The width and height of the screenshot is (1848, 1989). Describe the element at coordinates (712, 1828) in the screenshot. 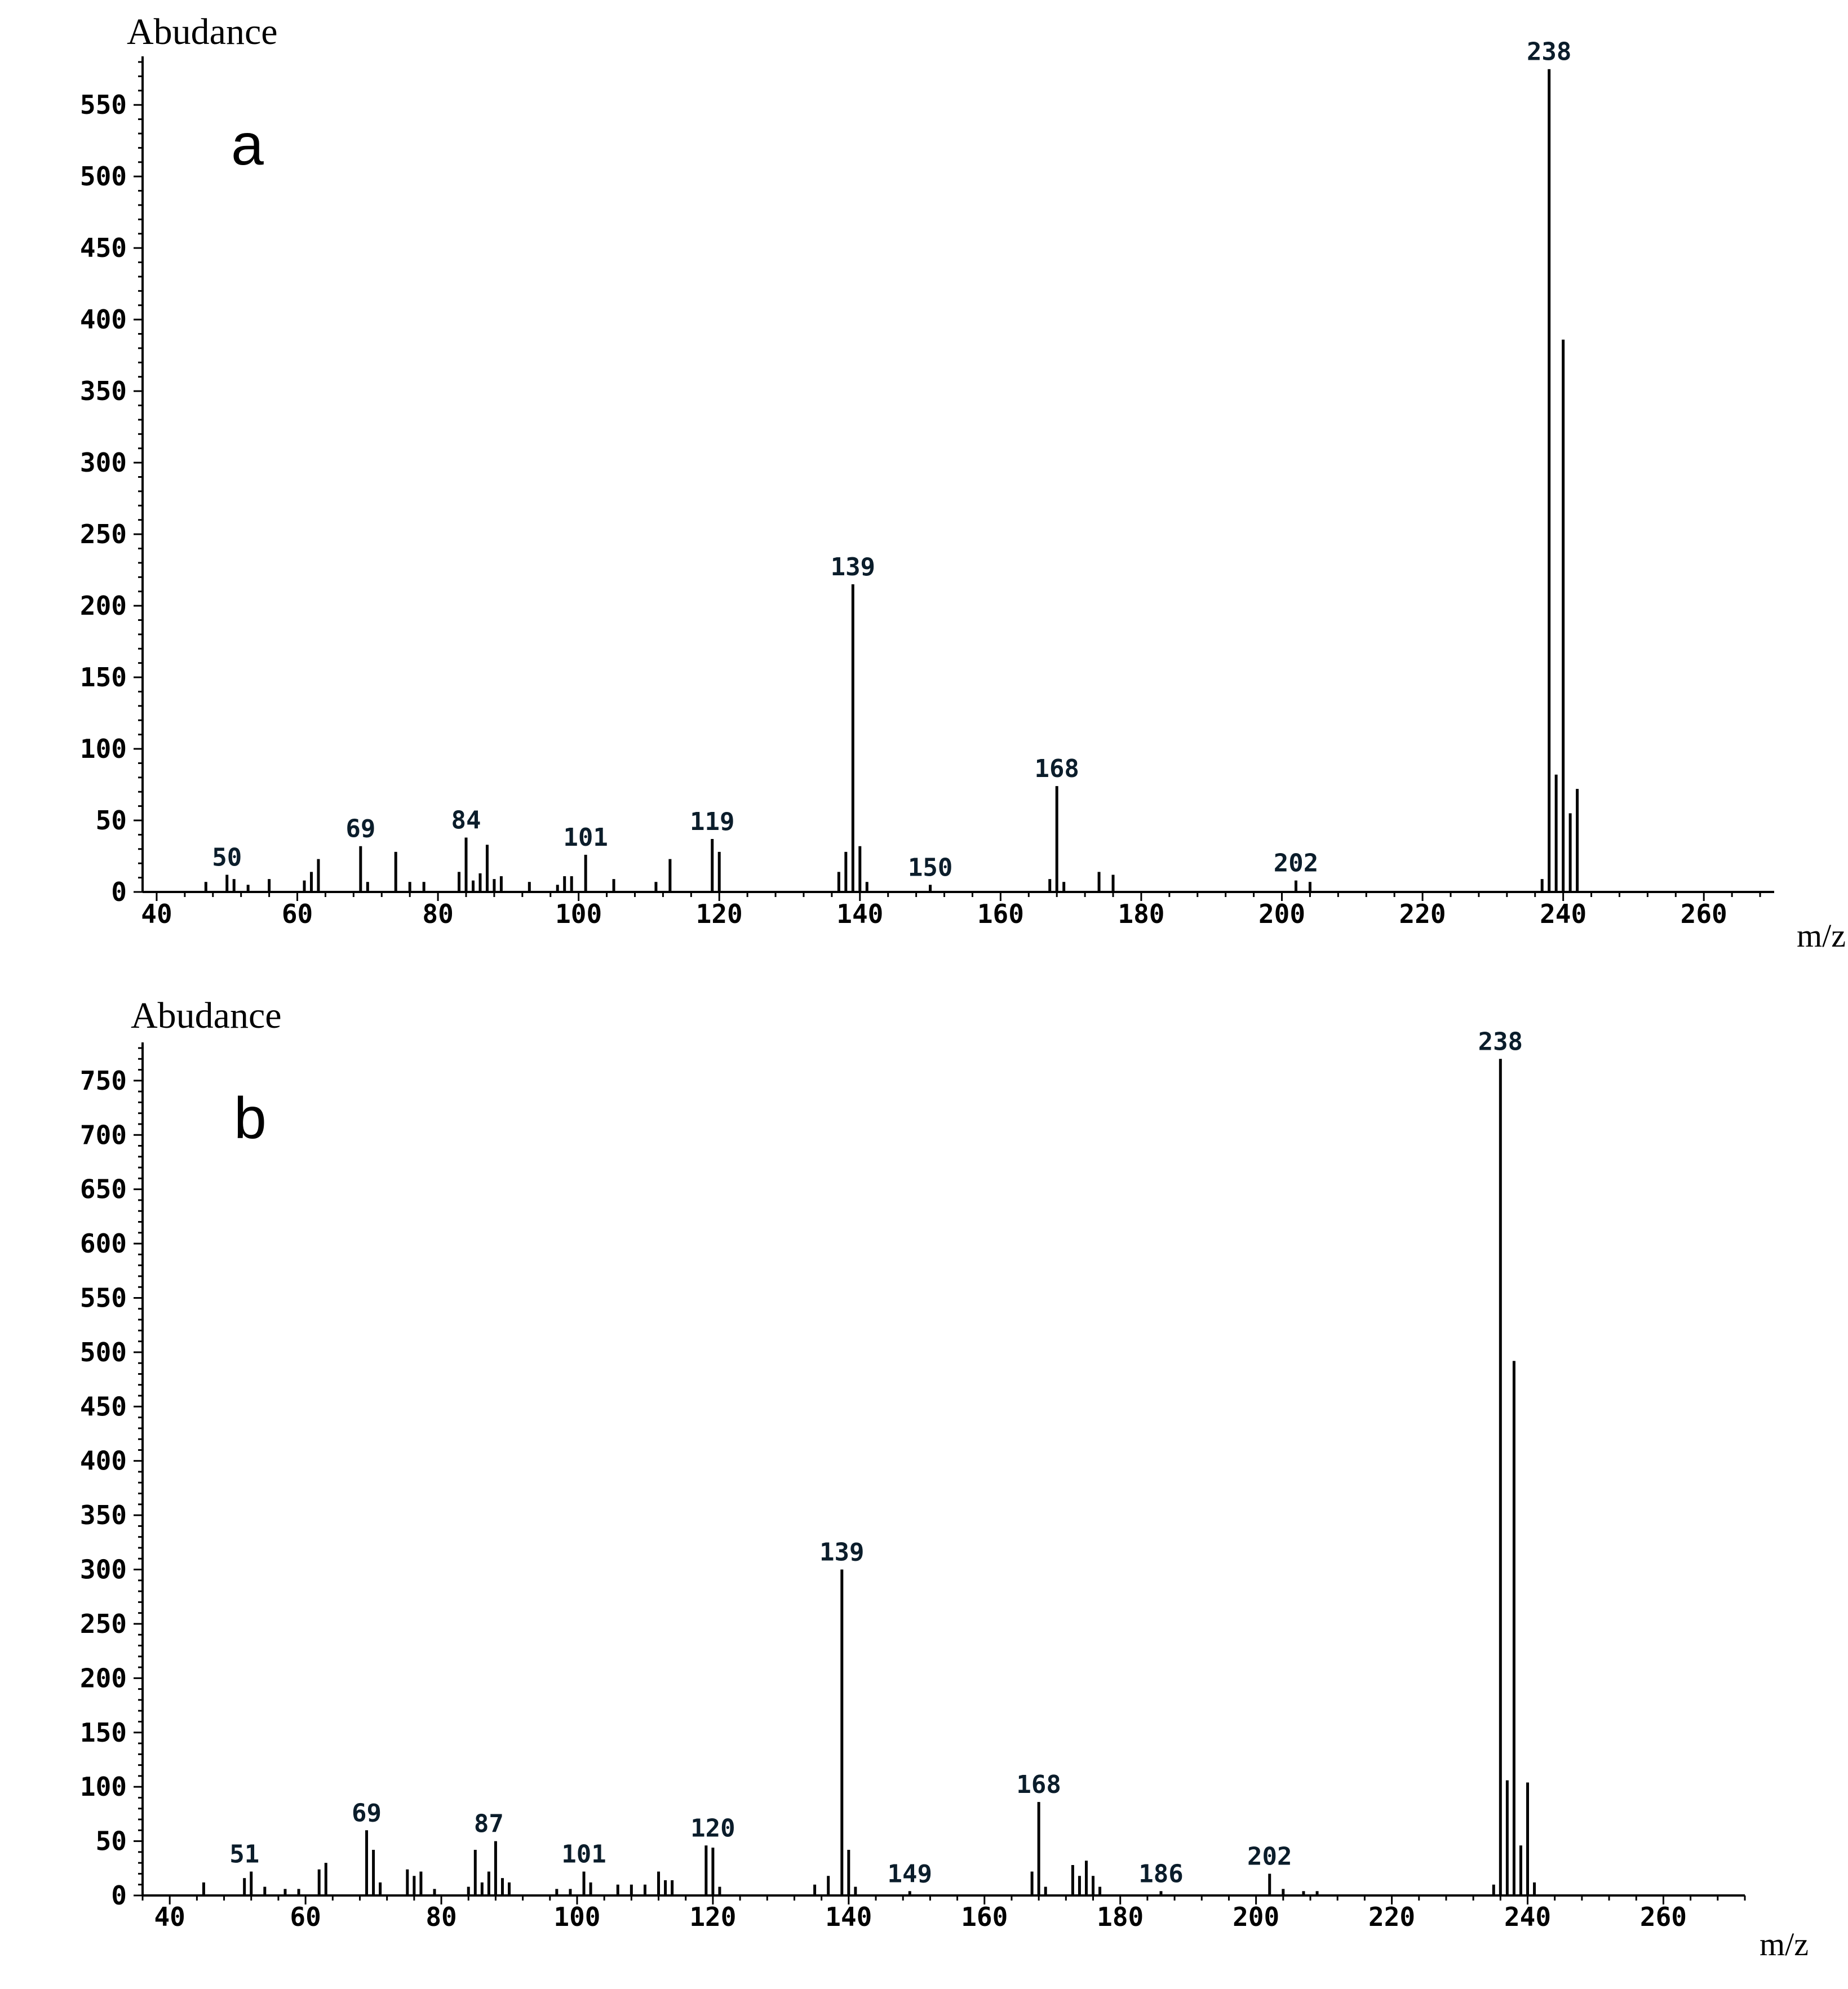

I see `peak-label: 120` at that location.